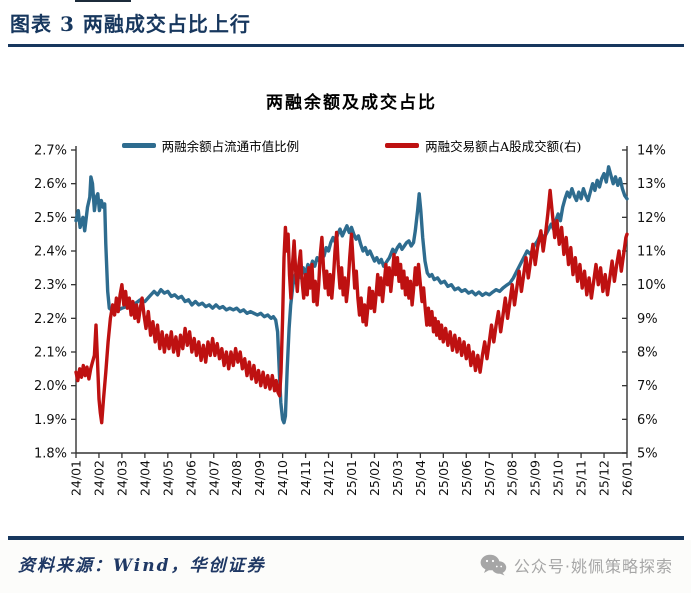 This screenshot has height=593, width=691. I want to click on tick-label: 9%, so click(647, 319).